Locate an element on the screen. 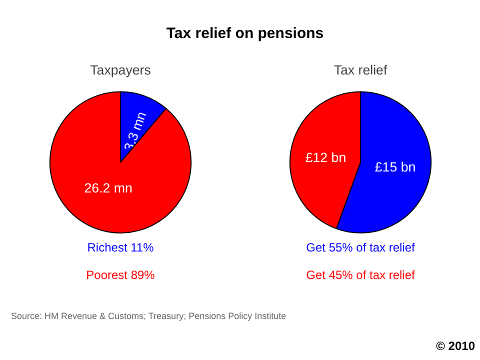  text: Richest 11% is located at coordinates (120, 247).